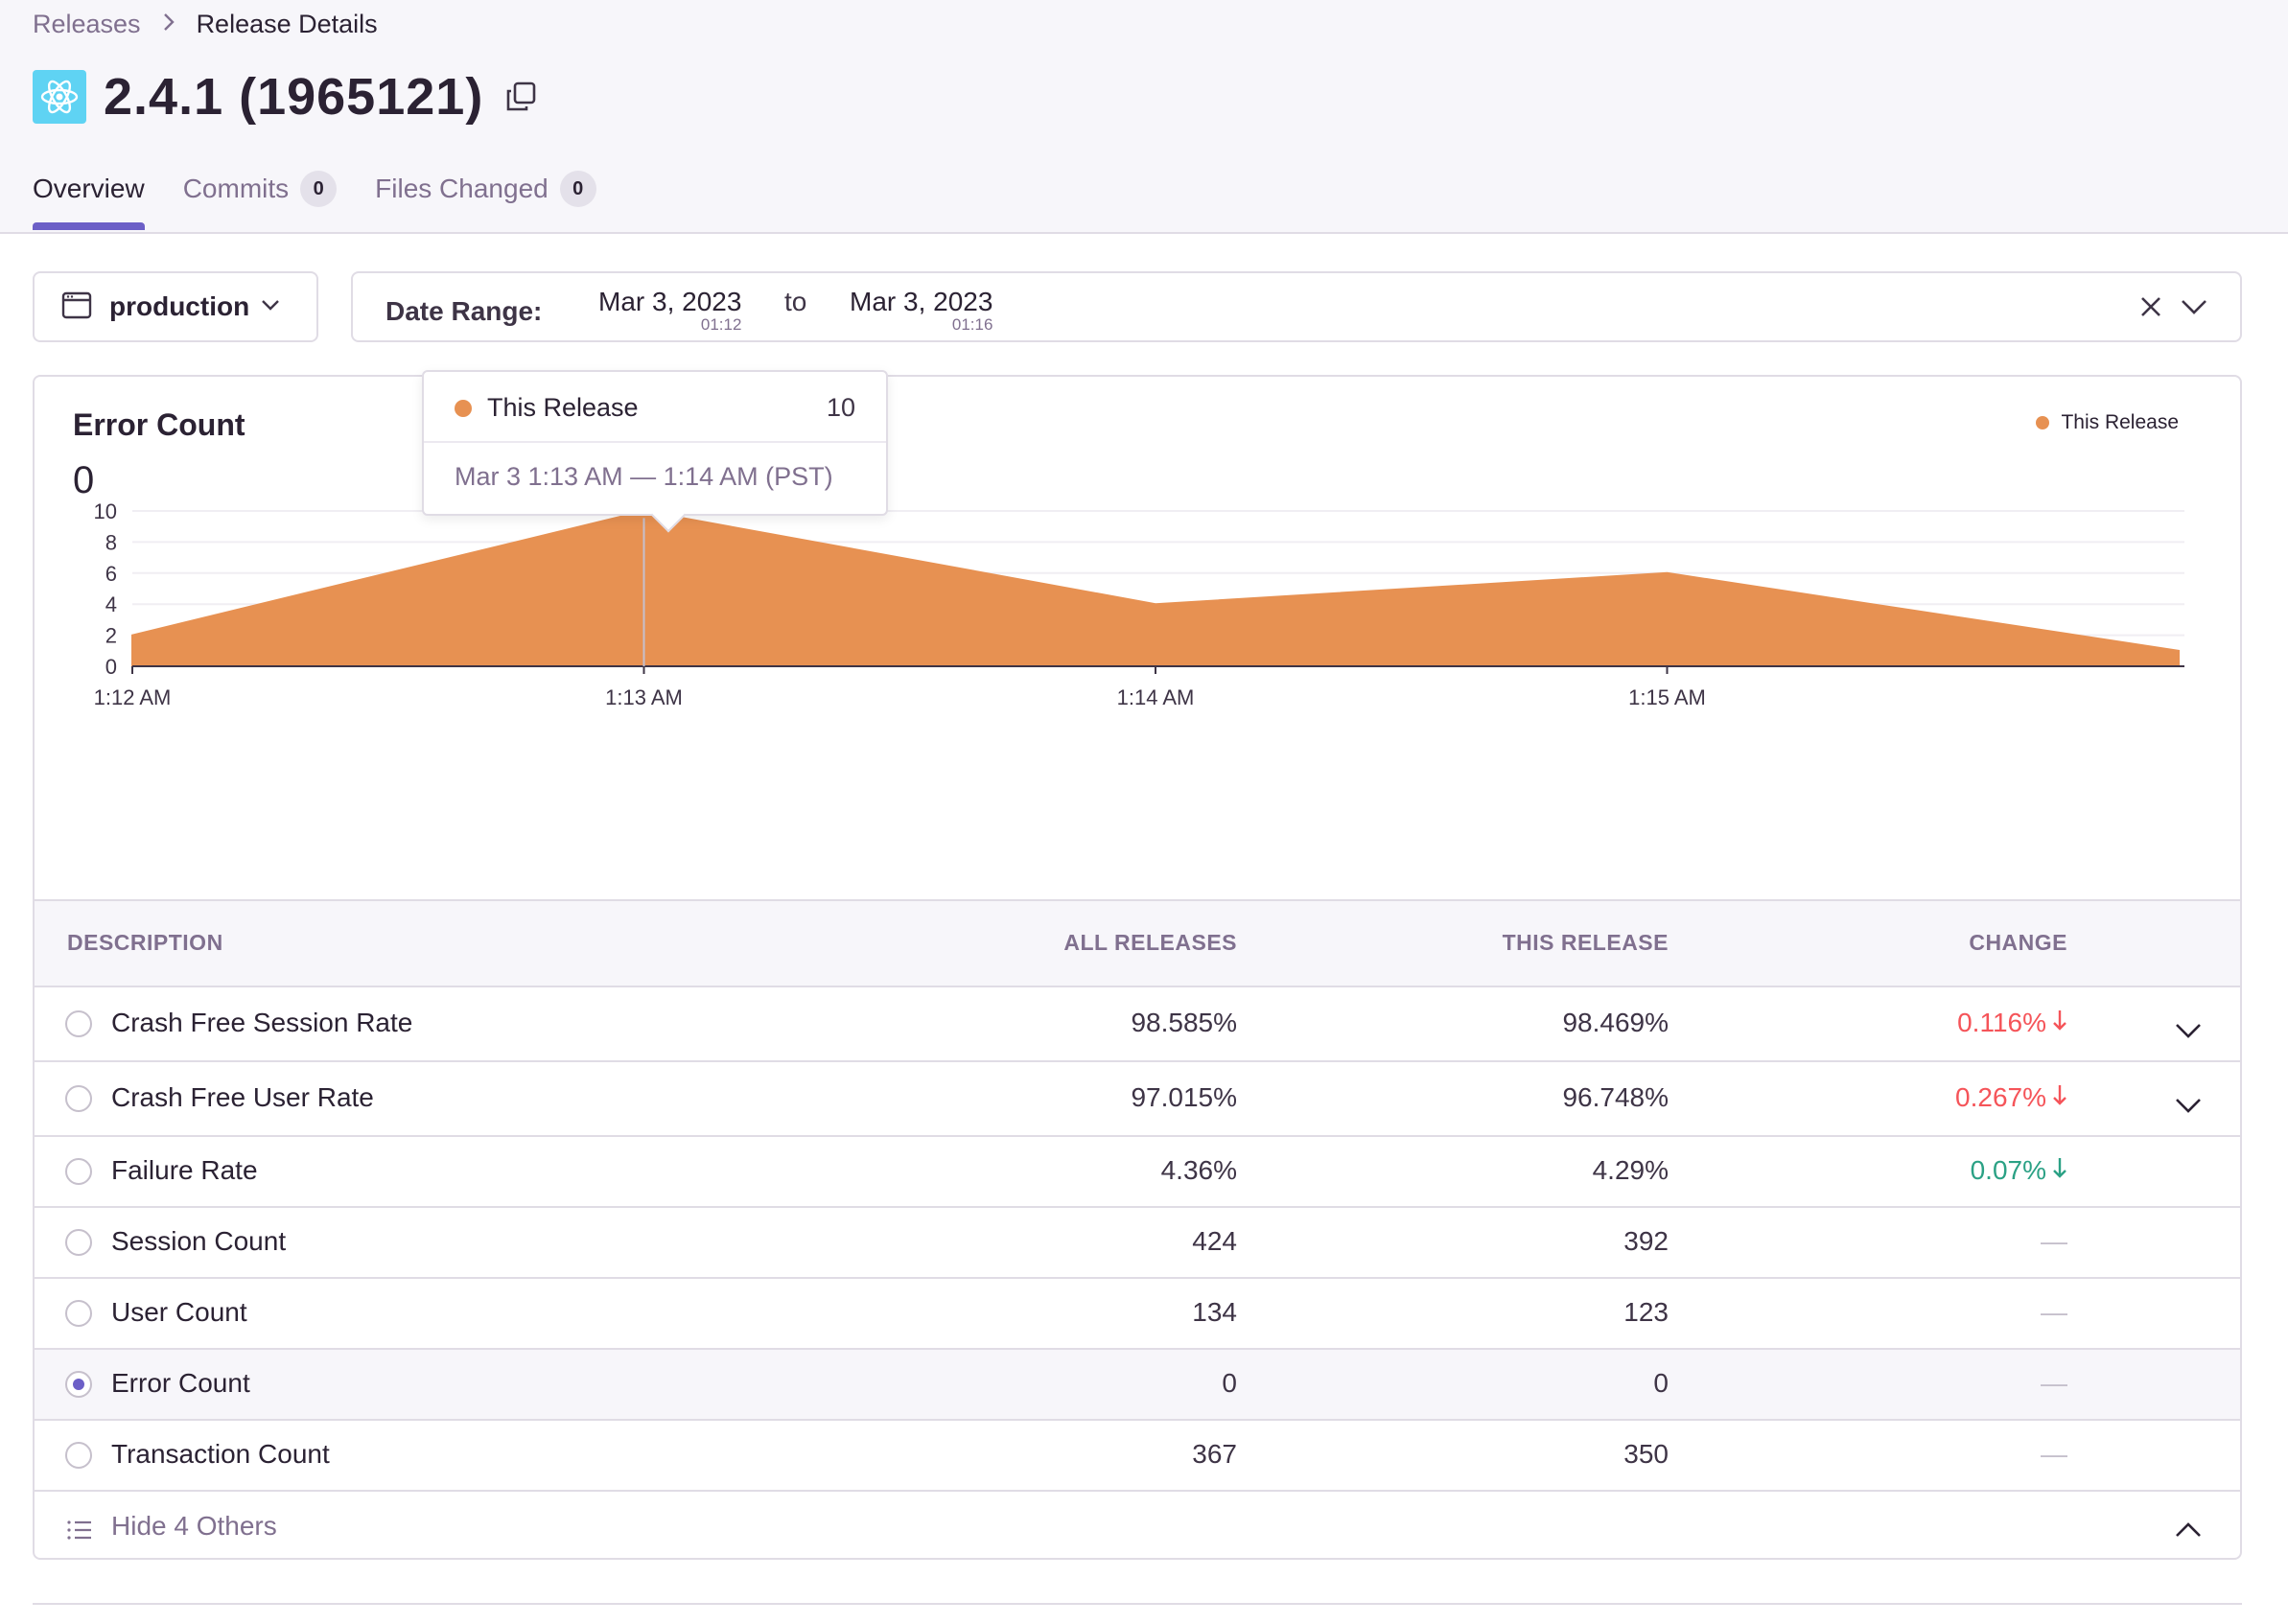 The image size is (2288, 1624). What do you see at coordinates (176, 306) in the screenshot?
I see `environment-selector: production` at bounding box center [176, 306].